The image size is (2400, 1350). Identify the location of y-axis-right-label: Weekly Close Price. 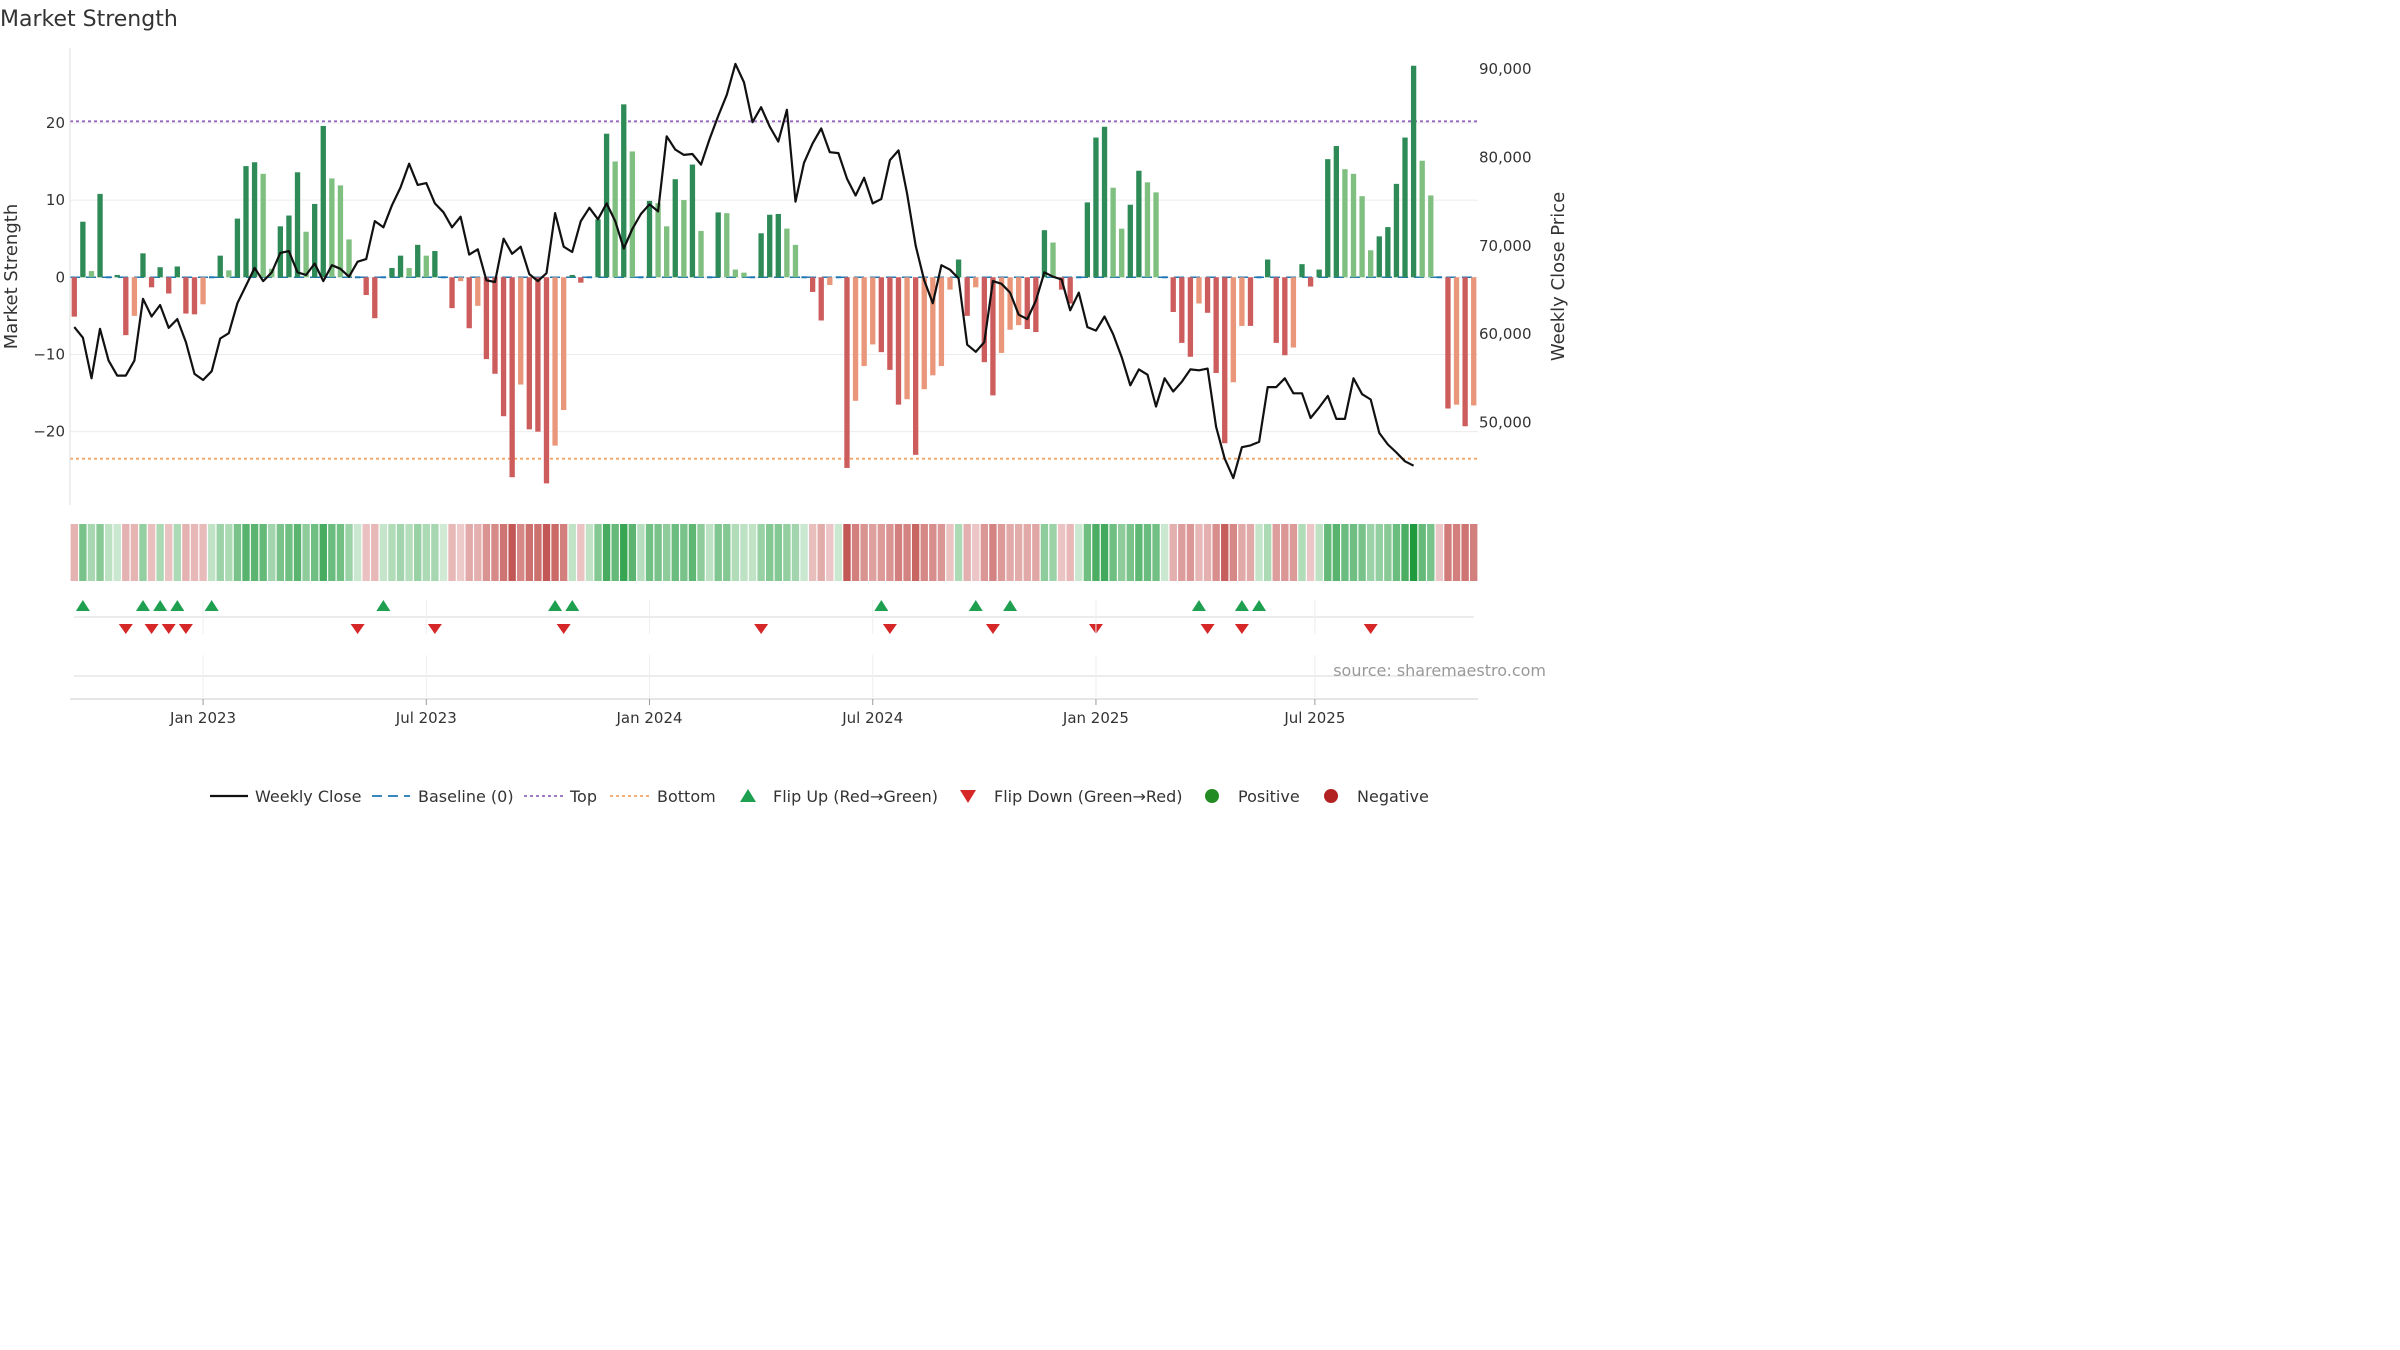
(1558, 276).